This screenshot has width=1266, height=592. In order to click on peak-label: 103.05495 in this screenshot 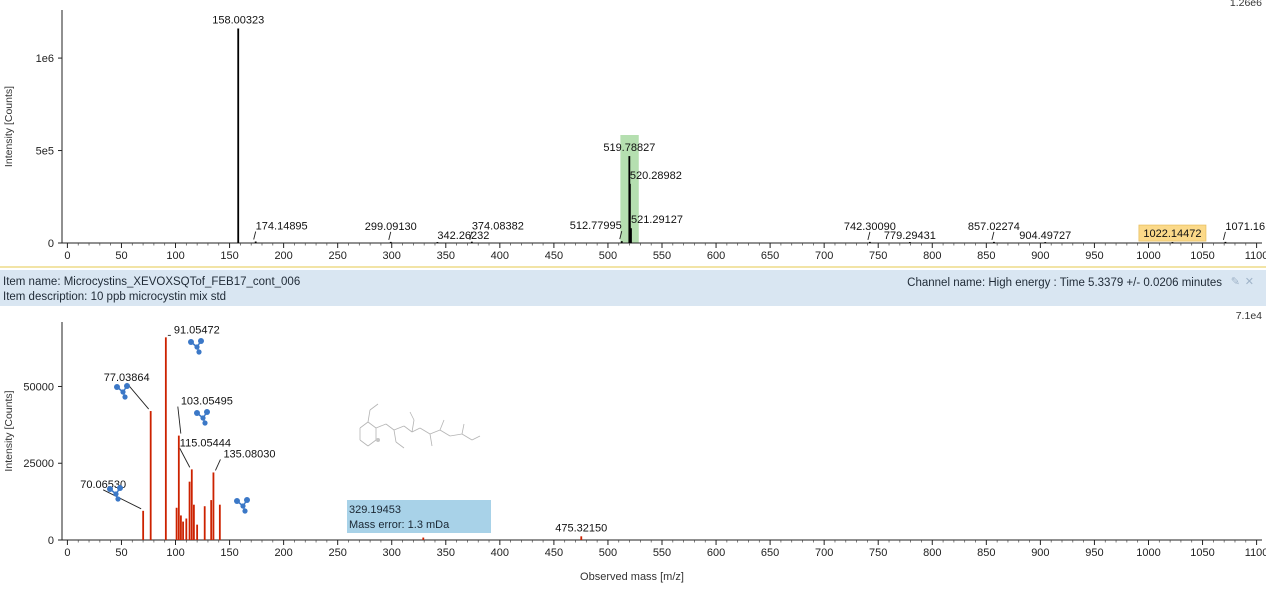, I will do `click(207, 402)`.